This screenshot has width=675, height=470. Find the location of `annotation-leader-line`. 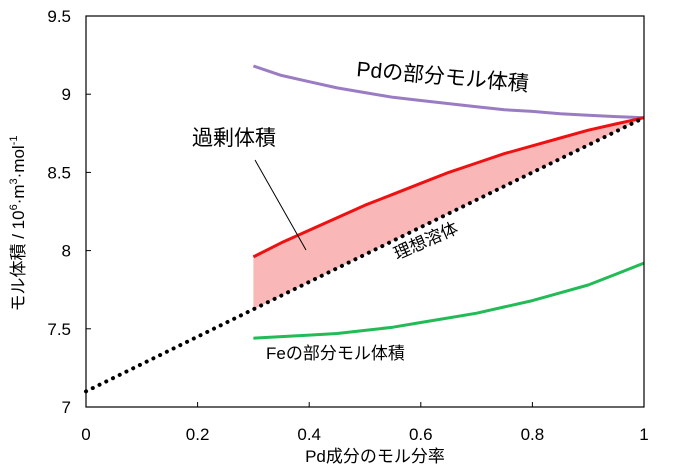

annotation-leader-line is located at coordinates (280, 205).